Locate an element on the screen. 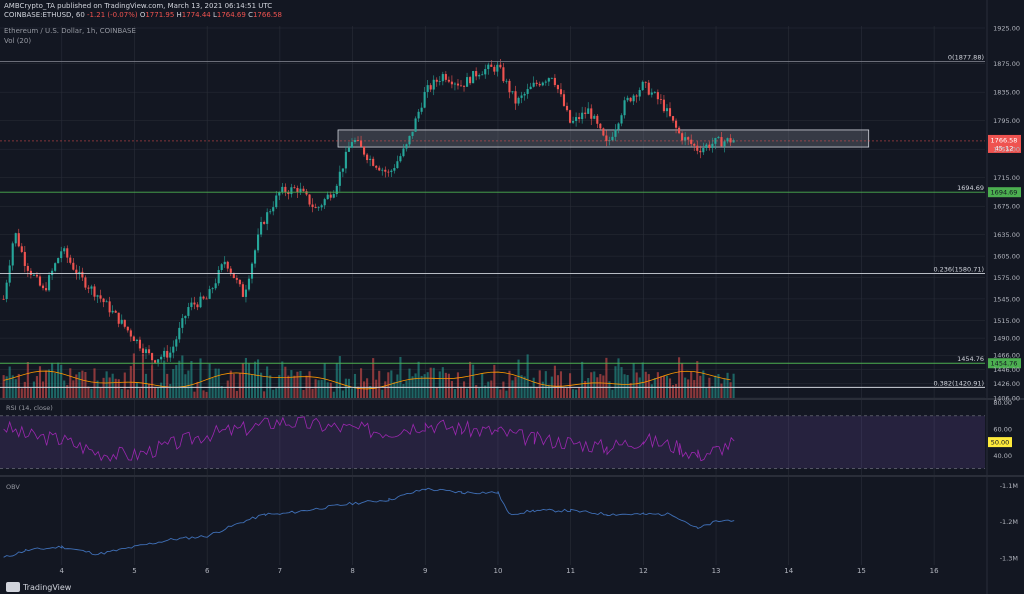 Image resolution: width=1024 pixels, height=594 pixels. rsi-label: RSI (14, close) is located at coordinates (29, 408).